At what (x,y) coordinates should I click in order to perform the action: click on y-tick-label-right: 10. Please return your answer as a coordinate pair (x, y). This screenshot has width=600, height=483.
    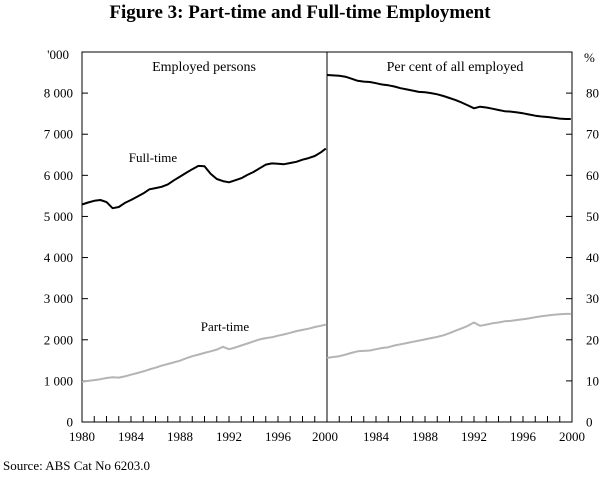
    Looking at the image, I should click on (592, 380).